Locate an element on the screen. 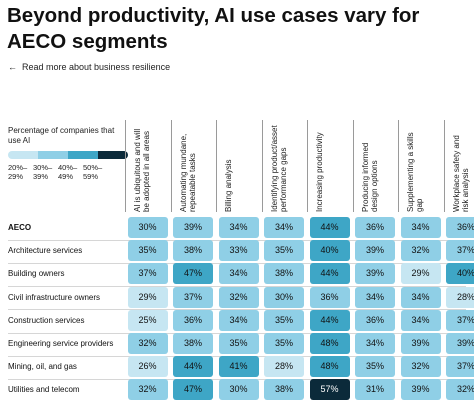 The width and height of the screenshot is (474, 409). column-header-producing-informed-design-options: Producing informed design options is located at coordinates (370, 167).